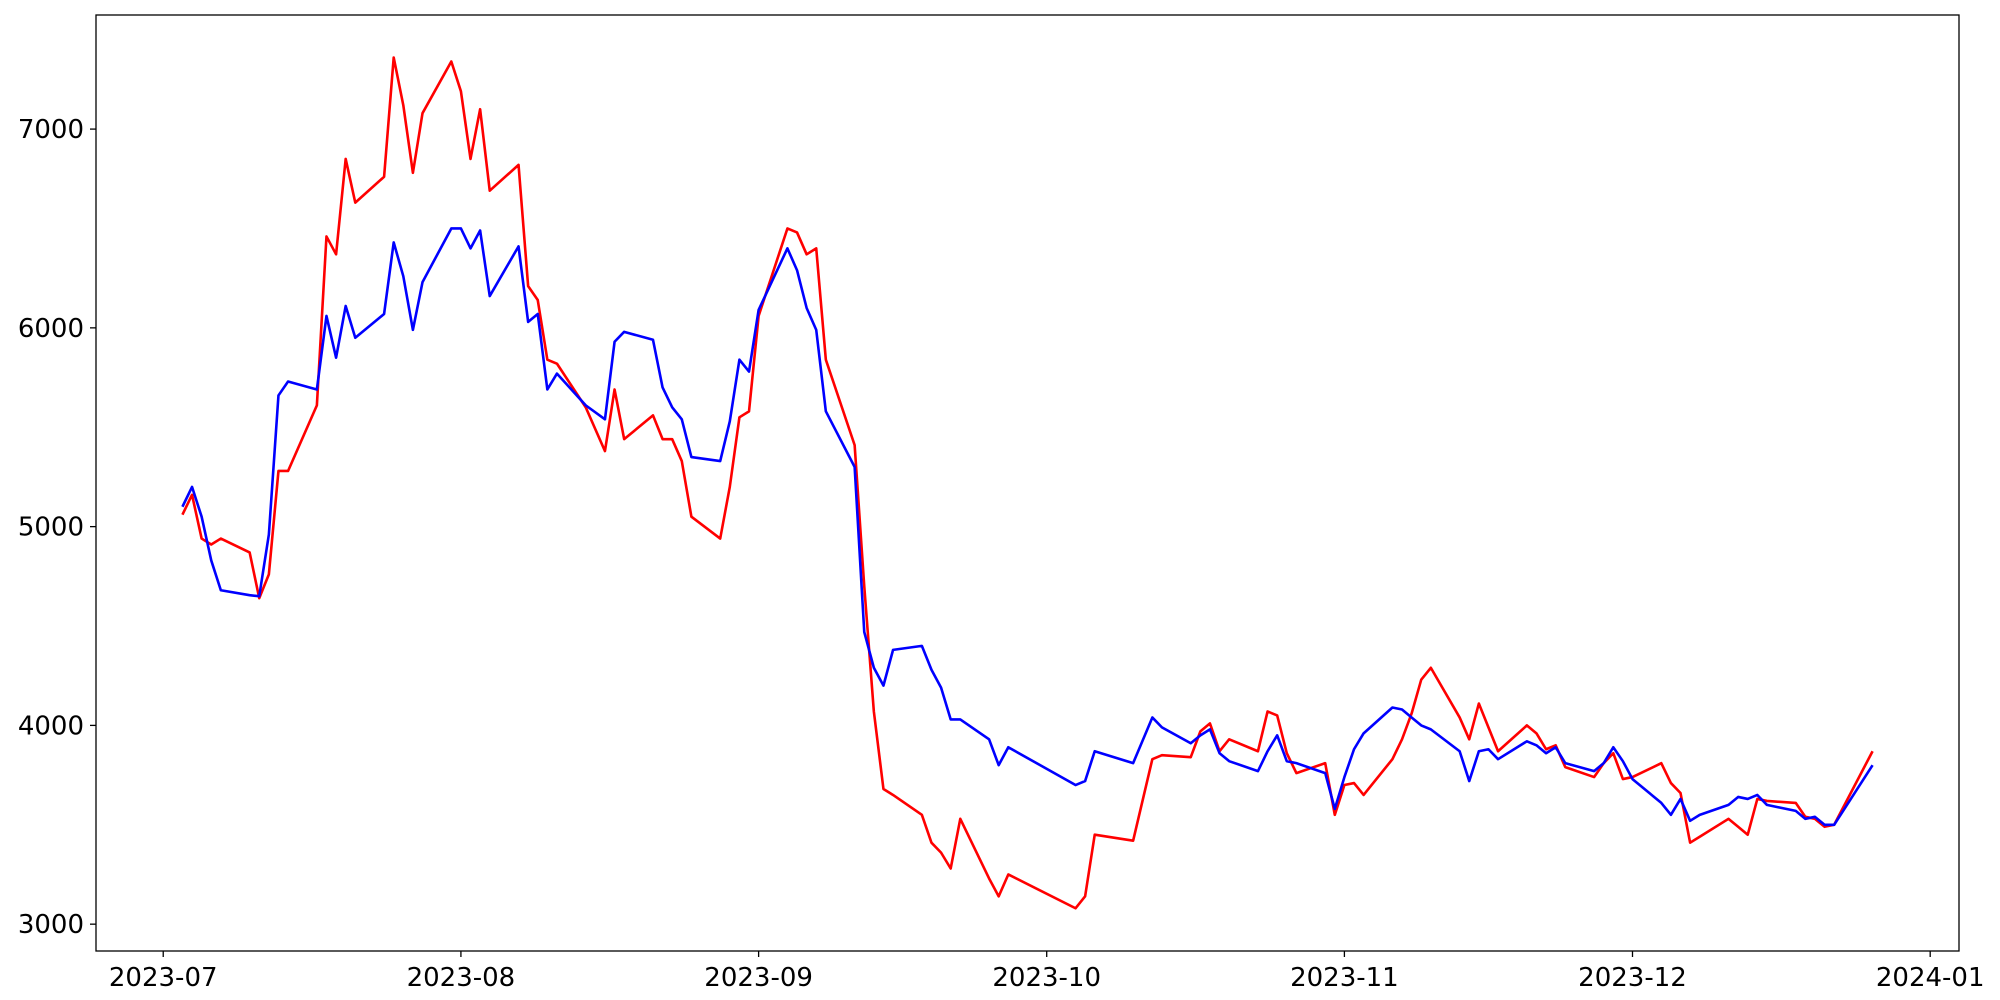  I want to click on x-tick-label: 2023-10, so click(1046, 978).